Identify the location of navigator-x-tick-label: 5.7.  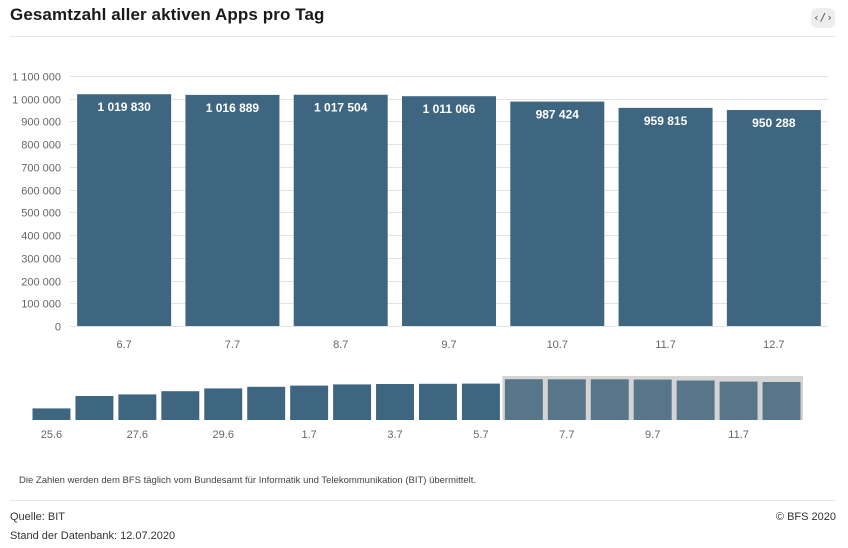
(480, 435).